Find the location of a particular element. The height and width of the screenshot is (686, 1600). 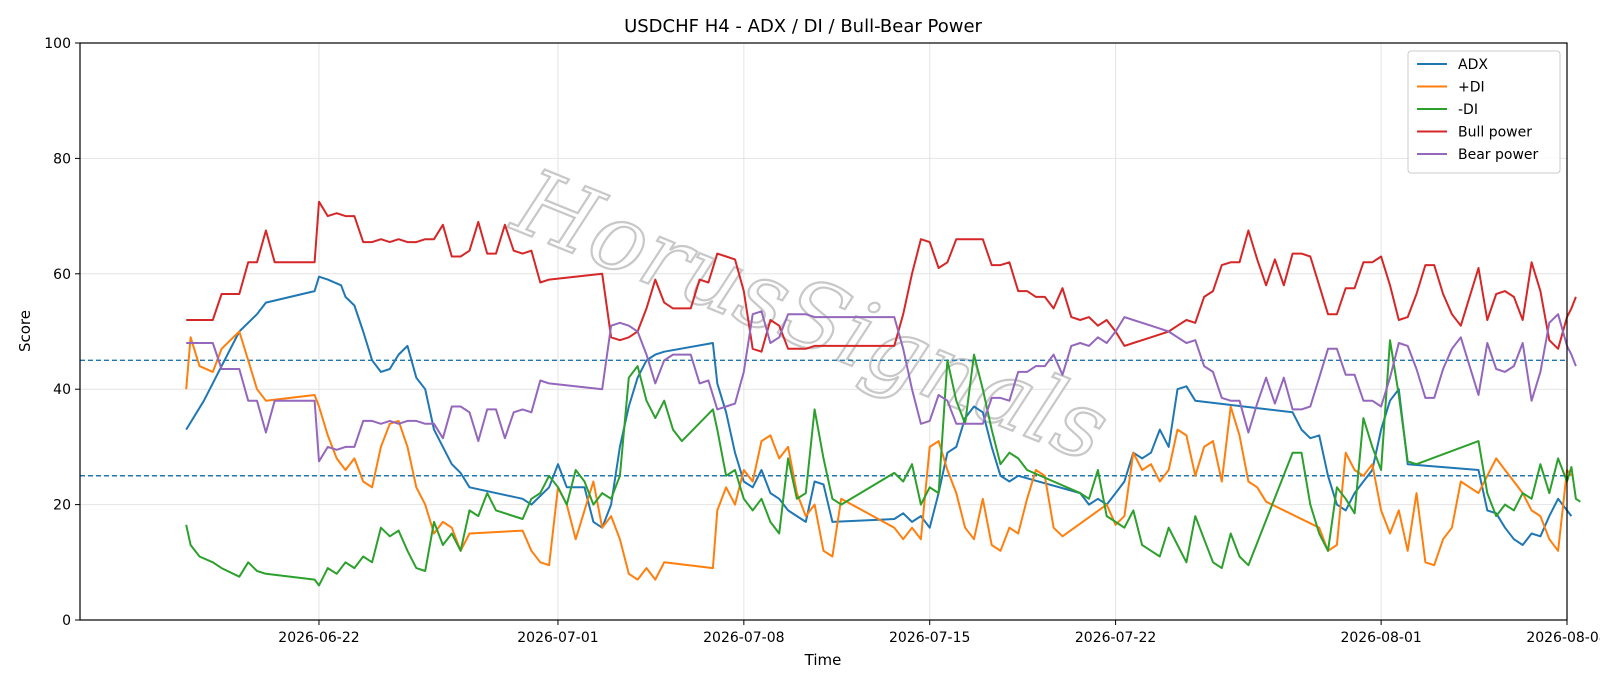

legend-label: Bear power is located at coordinates (1498, 155).